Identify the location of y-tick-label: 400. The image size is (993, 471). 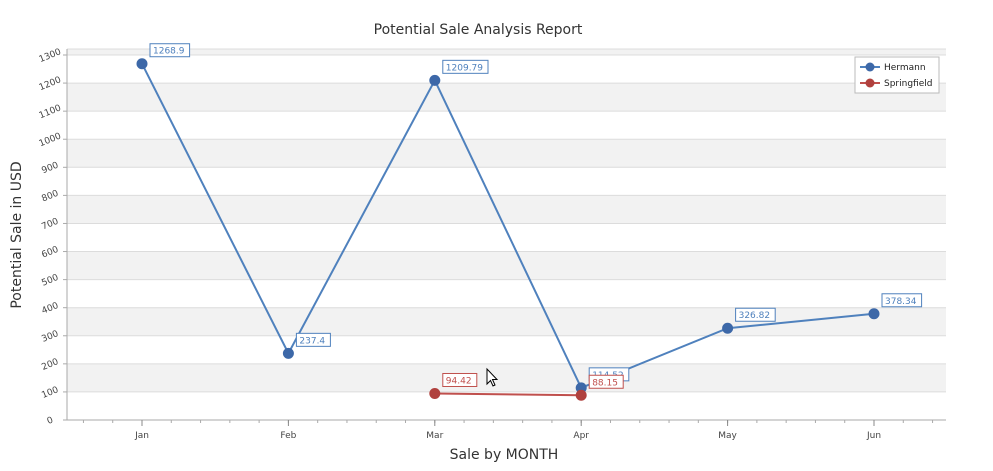
(50, 309).